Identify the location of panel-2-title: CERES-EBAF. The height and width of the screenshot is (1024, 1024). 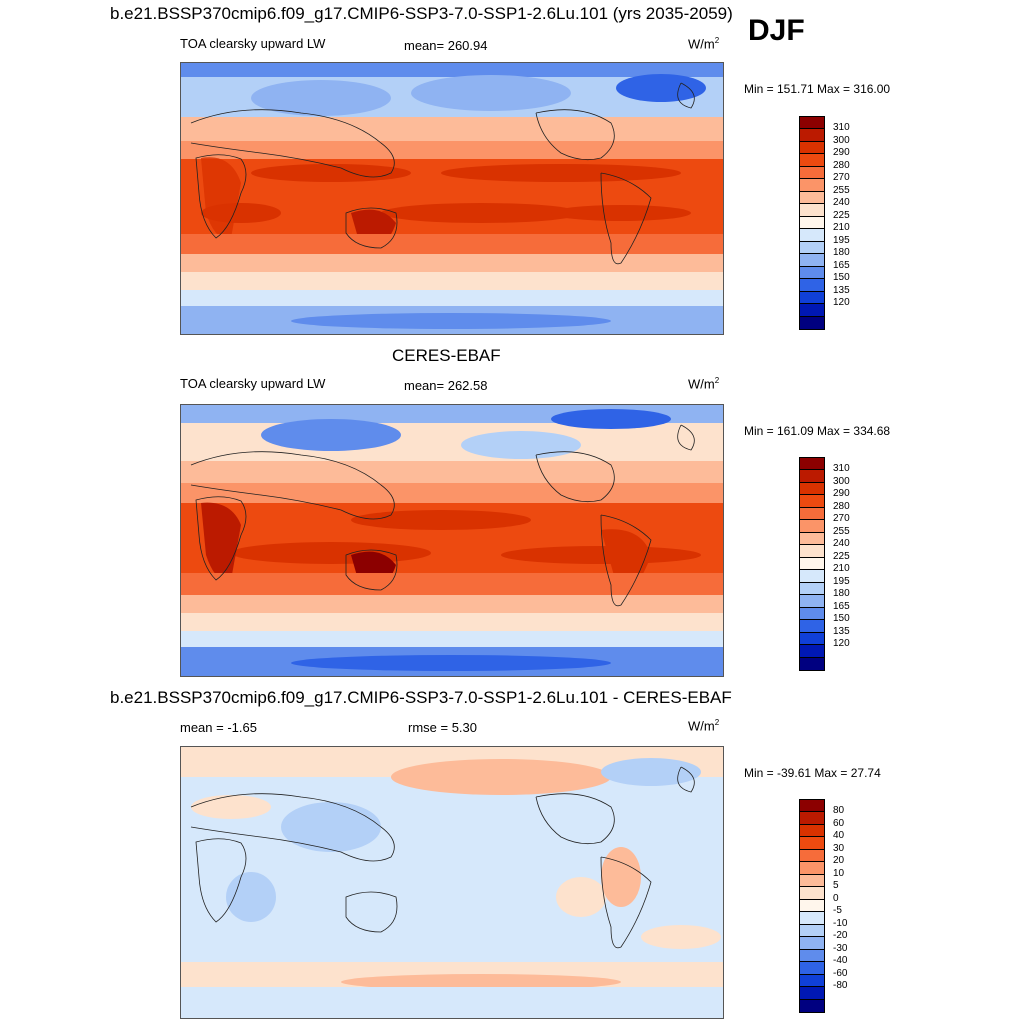
(446, 355).